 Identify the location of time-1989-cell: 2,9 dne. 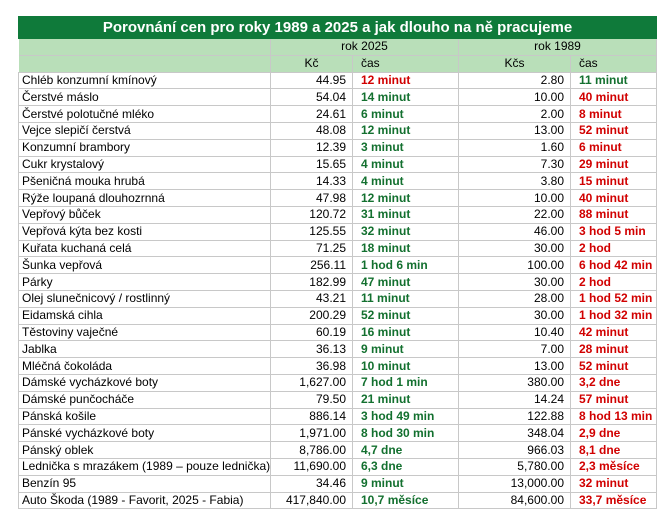
(614, 433).